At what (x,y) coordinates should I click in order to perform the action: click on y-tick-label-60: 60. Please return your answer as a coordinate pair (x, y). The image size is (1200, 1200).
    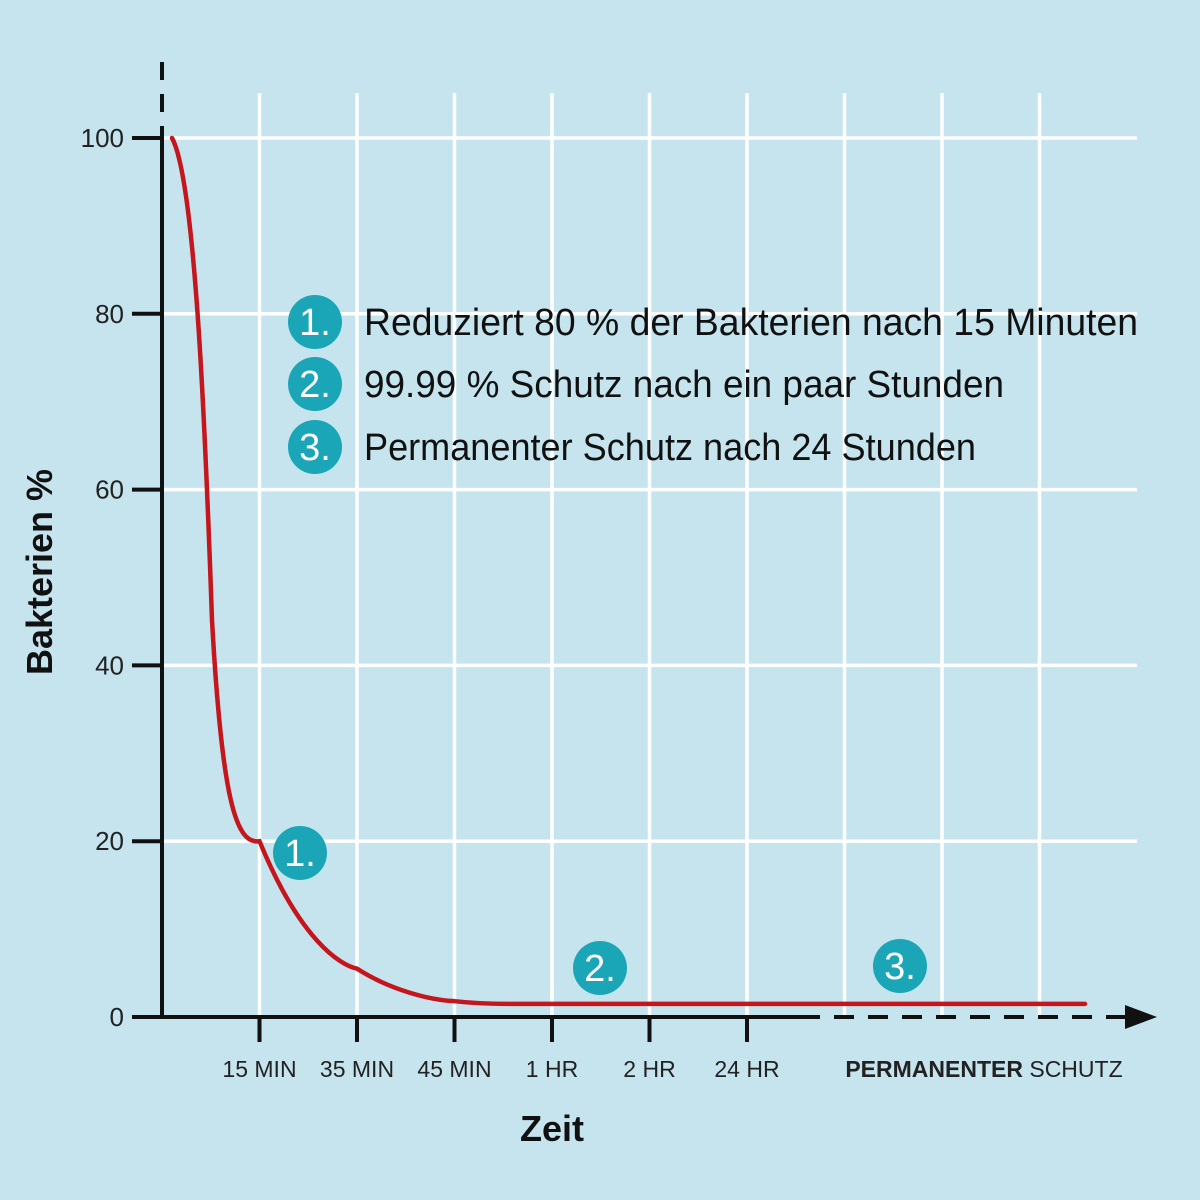
    Looking at the image, I should click on (109, 490).